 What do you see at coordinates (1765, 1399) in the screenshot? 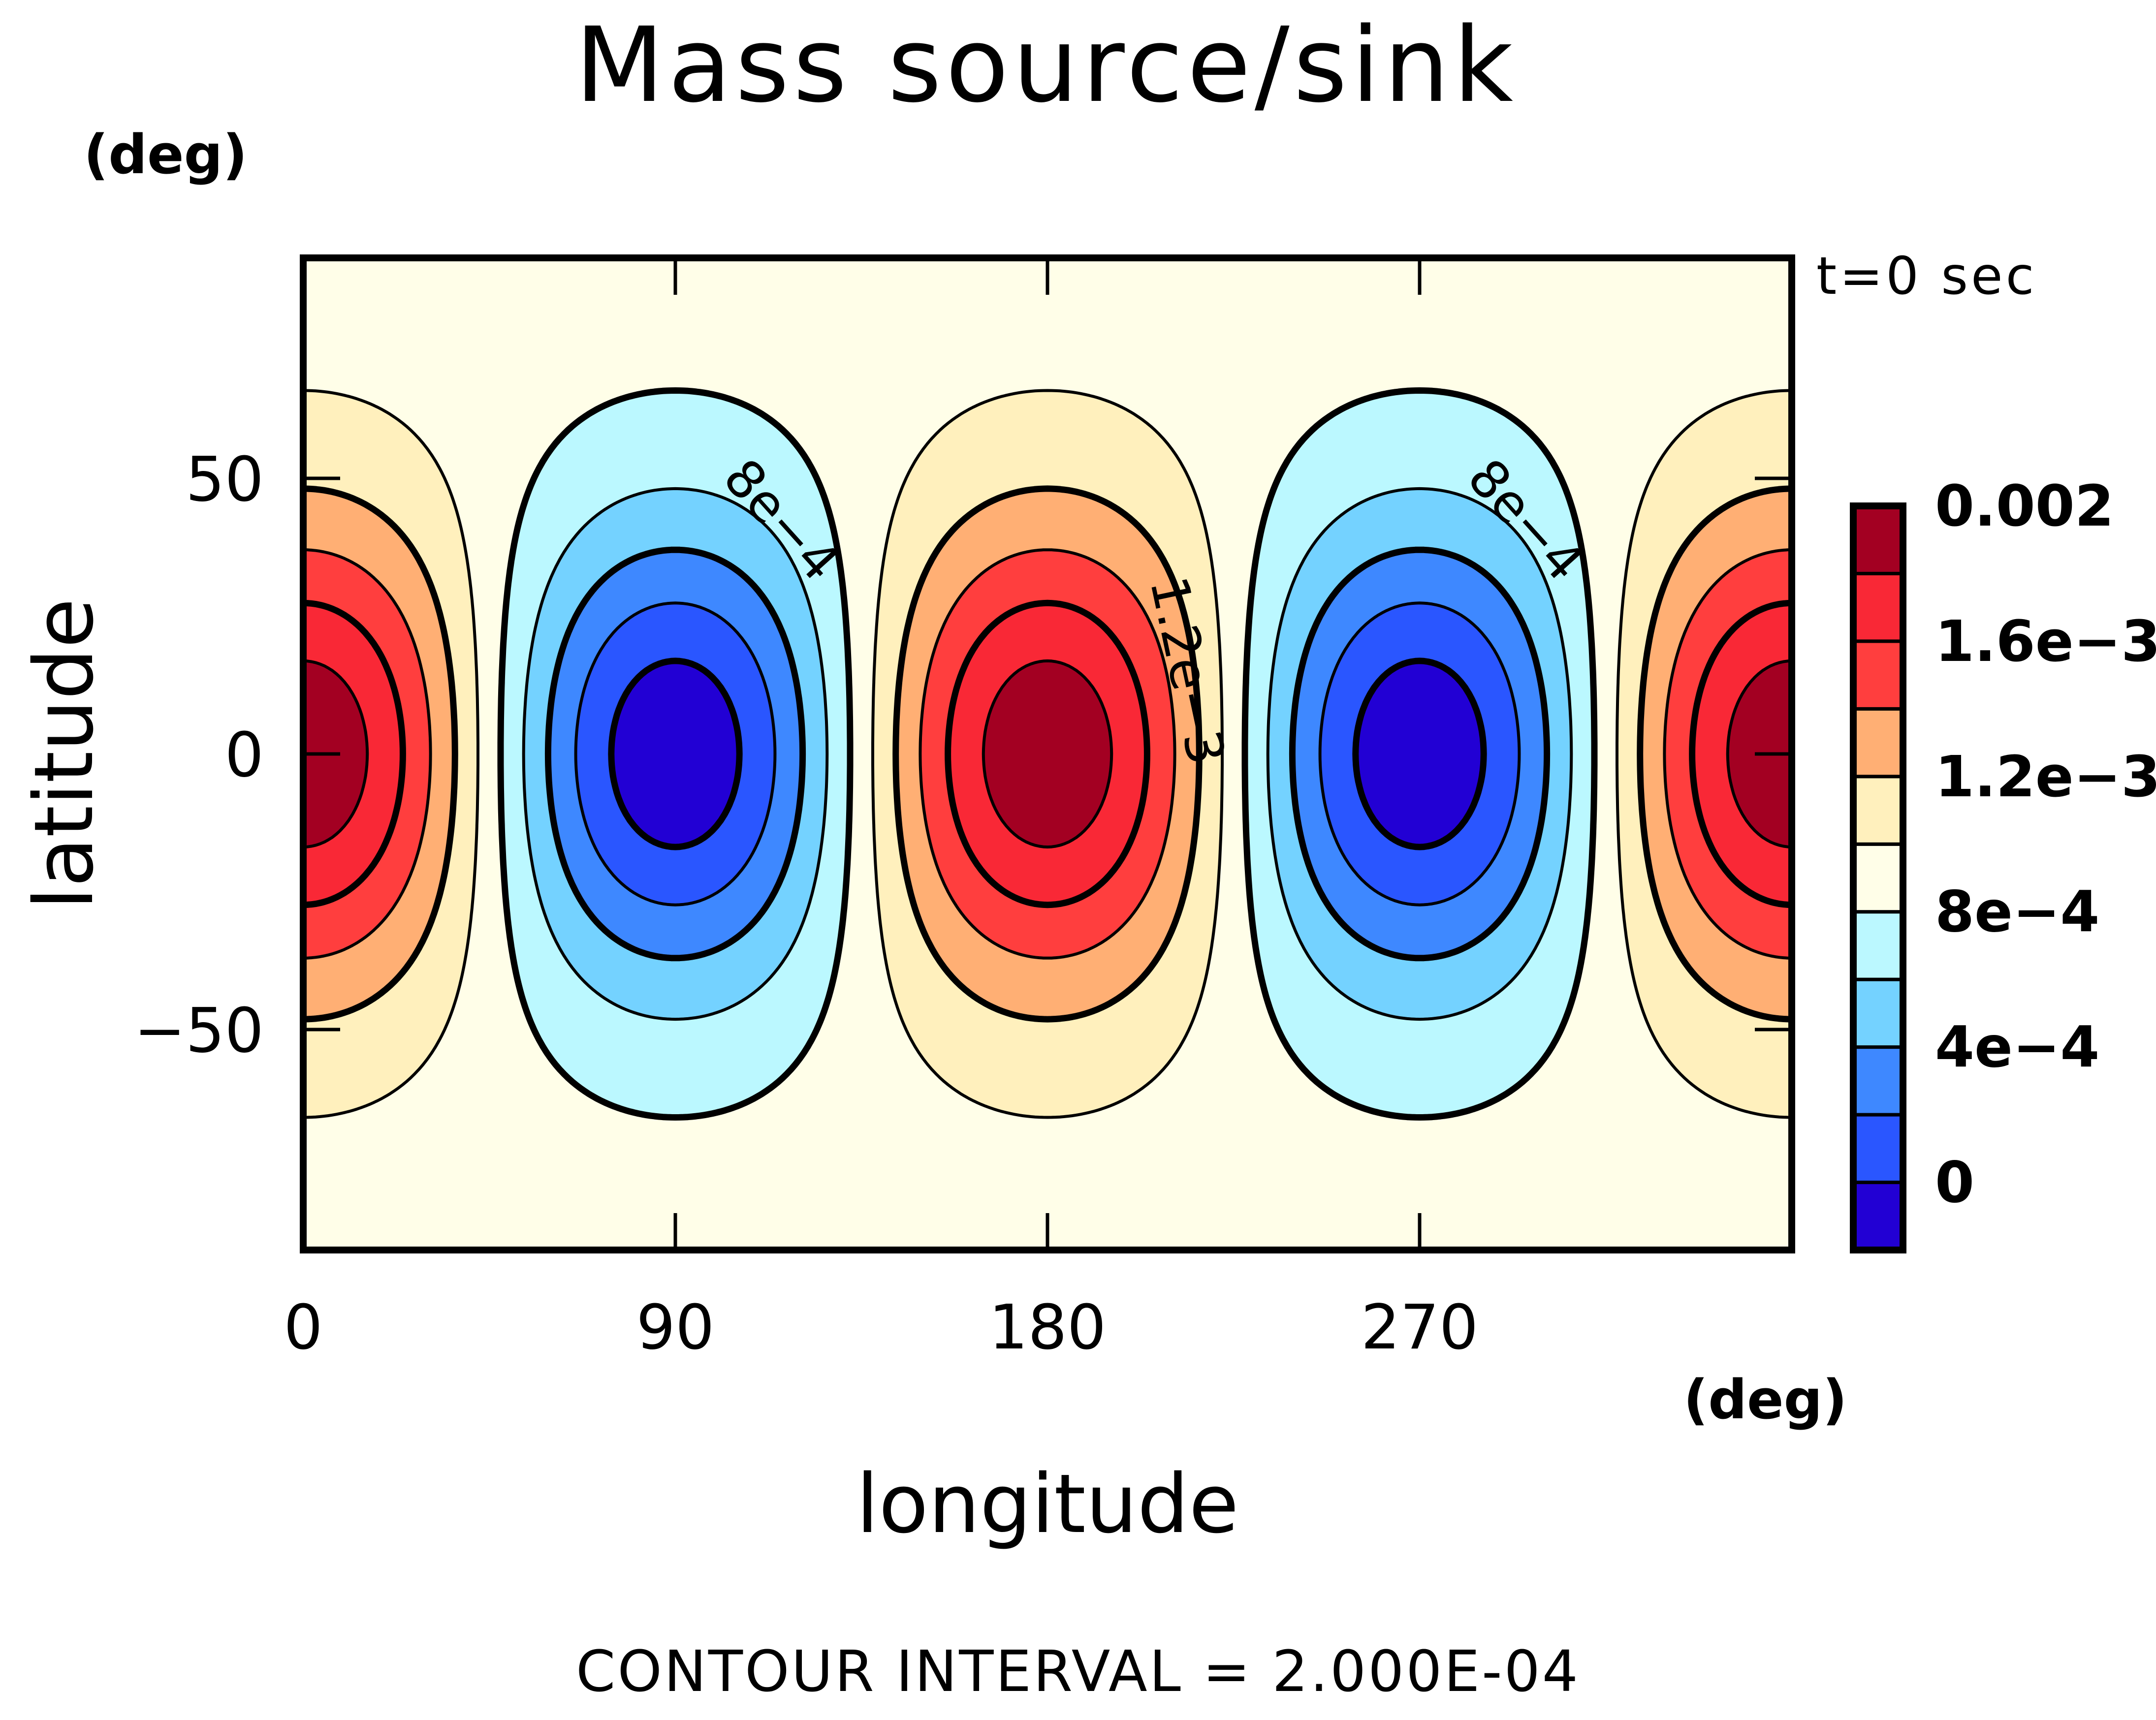
I see `x-axis-unit: (deg)` at bounding box center [1765, 1399].